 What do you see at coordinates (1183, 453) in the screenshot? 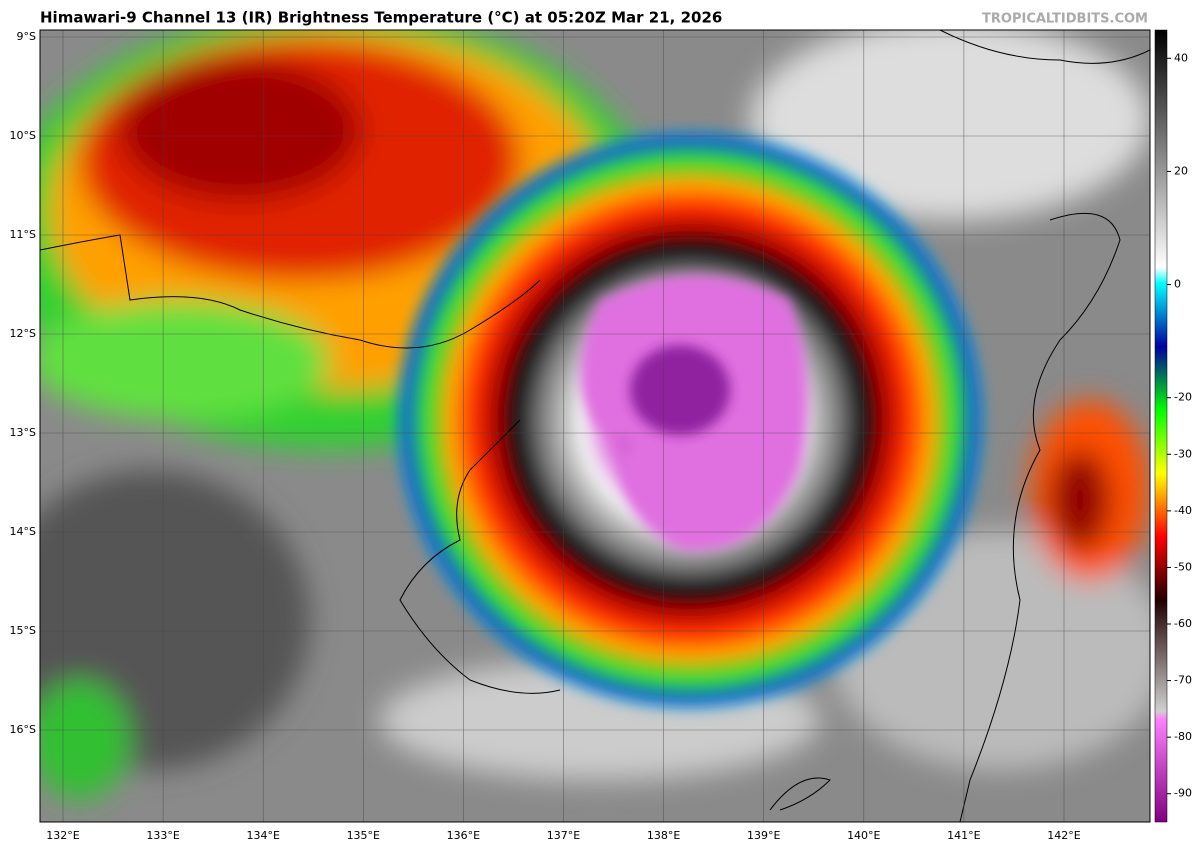
I see `colorbar-tick-label: -30` at bounding box center [1183, 453].